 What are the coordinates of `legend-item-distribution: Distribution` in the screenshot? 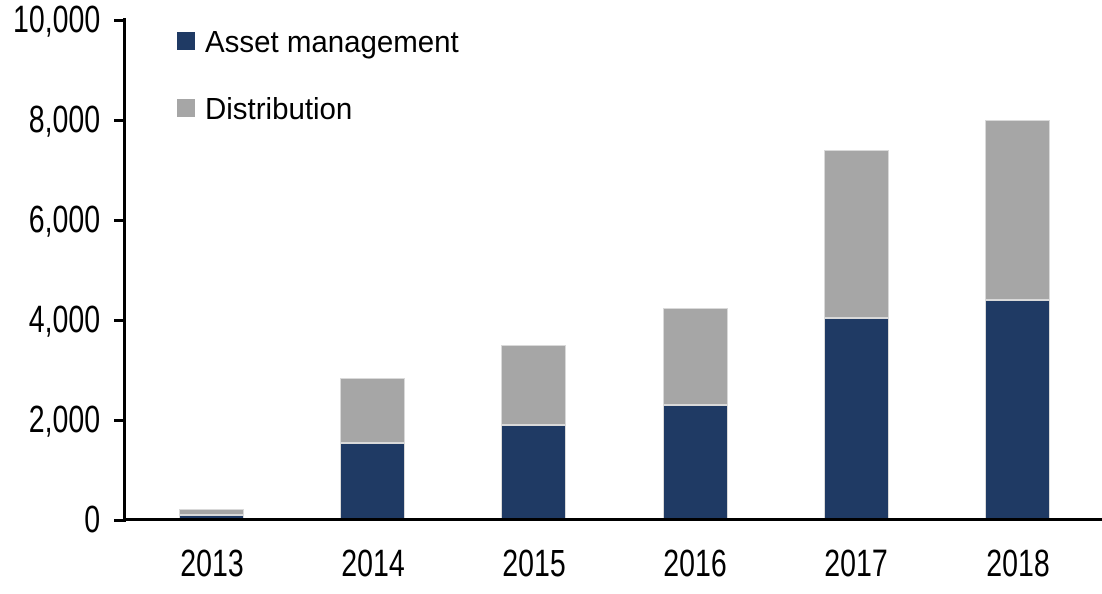 It's located at (324, 108).